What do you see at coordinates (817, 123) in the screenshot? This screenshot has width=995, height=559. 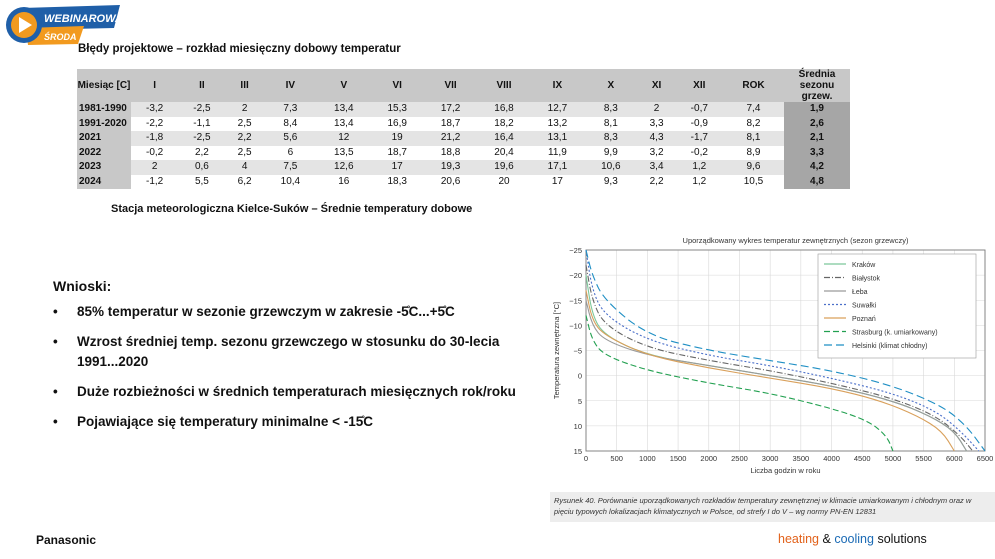 I see `season-average-cell: 2,6` at bounding box center [817, 123].